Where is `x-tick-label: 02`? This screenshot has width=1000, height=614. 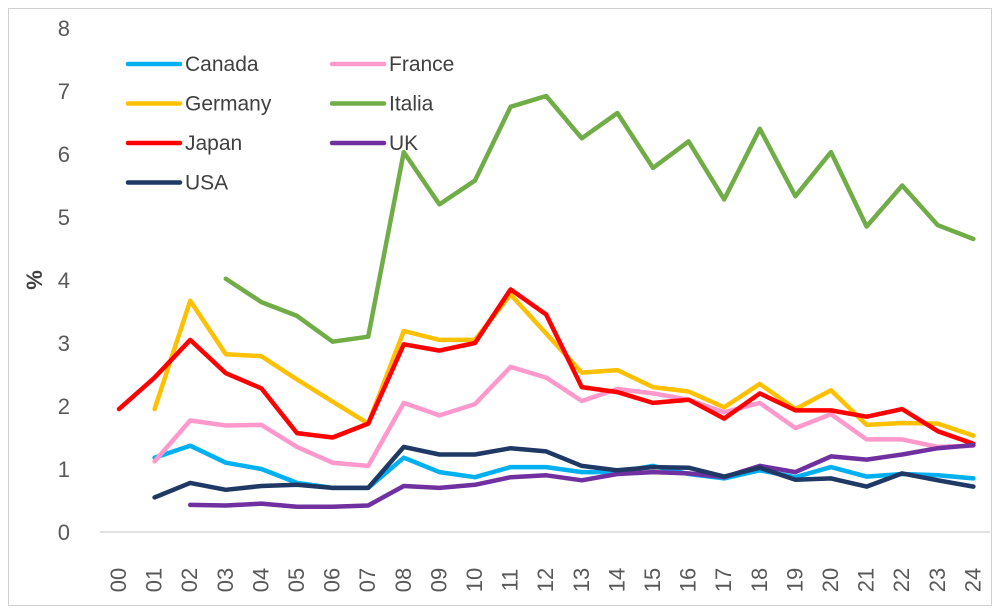
x-tick-label: 02 is located at coordinates (189, 580).